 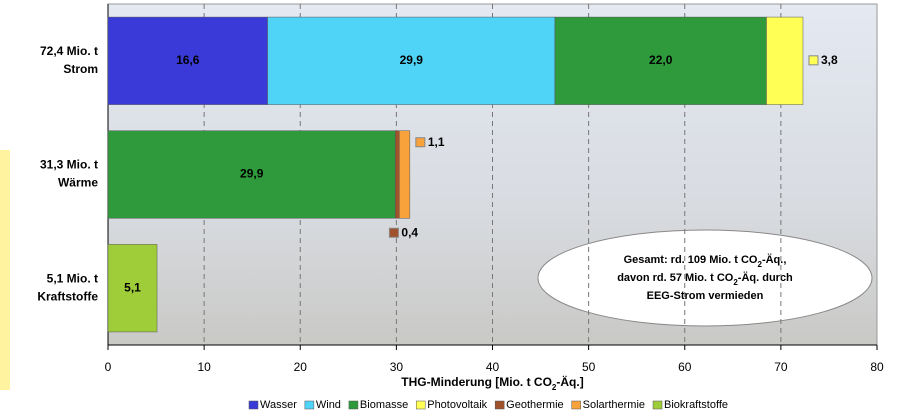 I want to click on text-part: -Äq. durch, so click(x=765, y=277).